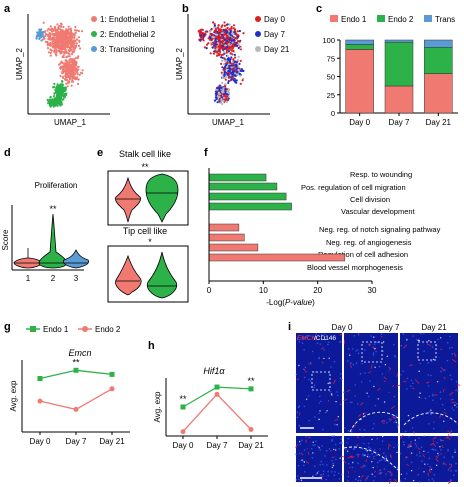 The height and width of the screenshot is (487, 464). Describe the element at coordinates (128, 19) in the screenshot. I see `legend-a-endo1: 1: Endothelial 1` at that location.